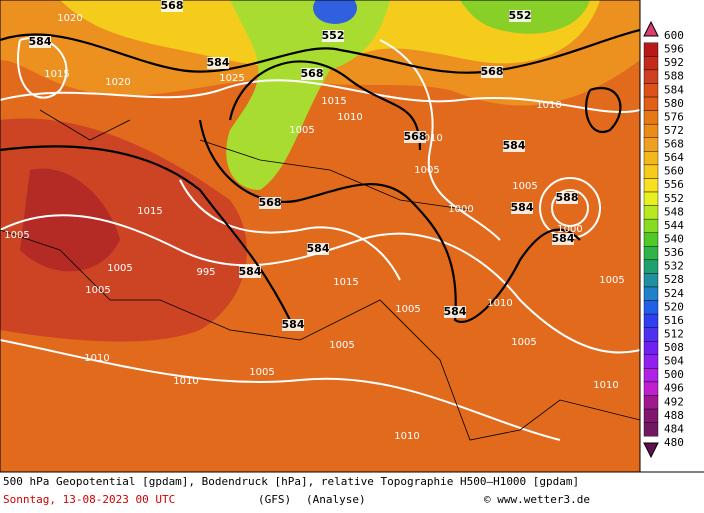  Describe the element at coordinates (674, 62) in the screenshot. I see `scale-label: 592` at that location.